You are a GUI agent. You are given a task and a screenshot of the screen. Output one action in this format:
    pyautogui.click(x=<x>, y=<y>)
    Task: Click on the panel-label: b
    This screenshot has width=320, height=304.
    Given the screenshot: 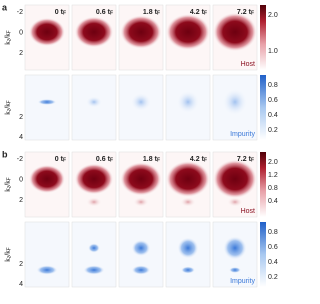 What is the action you would take?
    pyautogui.click(x=5, y=154)
    